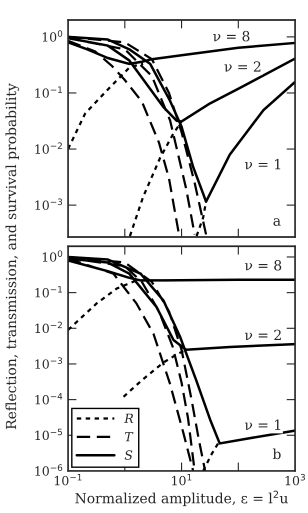  Describe the element at coordinates (277, 222) in the screenshot. I see `annotation: a` at that location.